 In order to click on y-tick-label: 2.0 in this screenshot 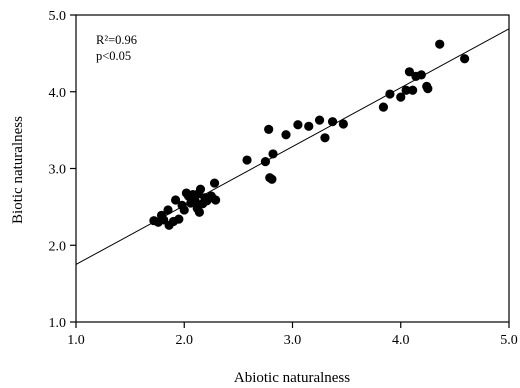, I will do `click(58, 246)`.